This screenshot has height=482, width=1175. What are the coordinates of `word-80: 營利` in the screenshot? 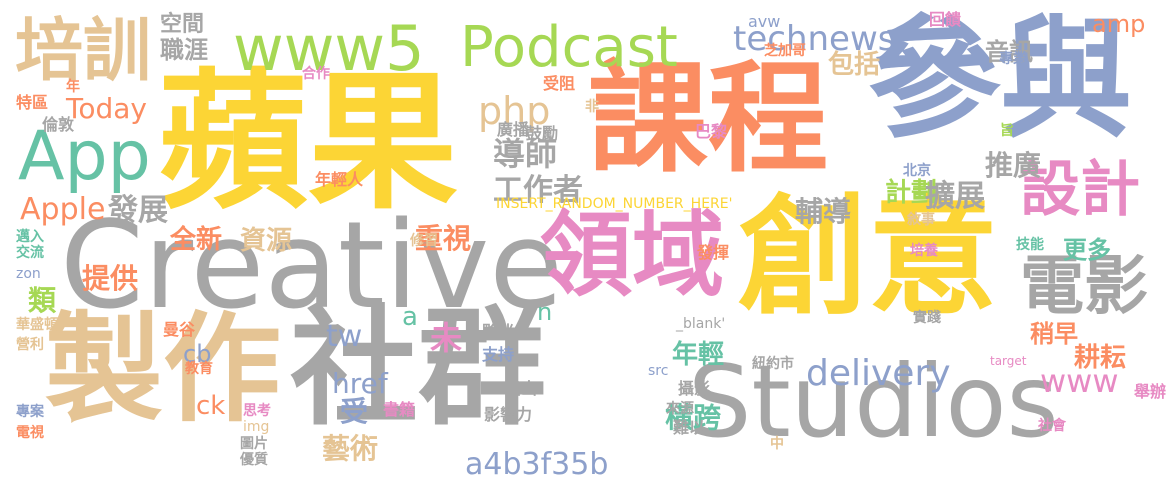 It's located at (30, 345).